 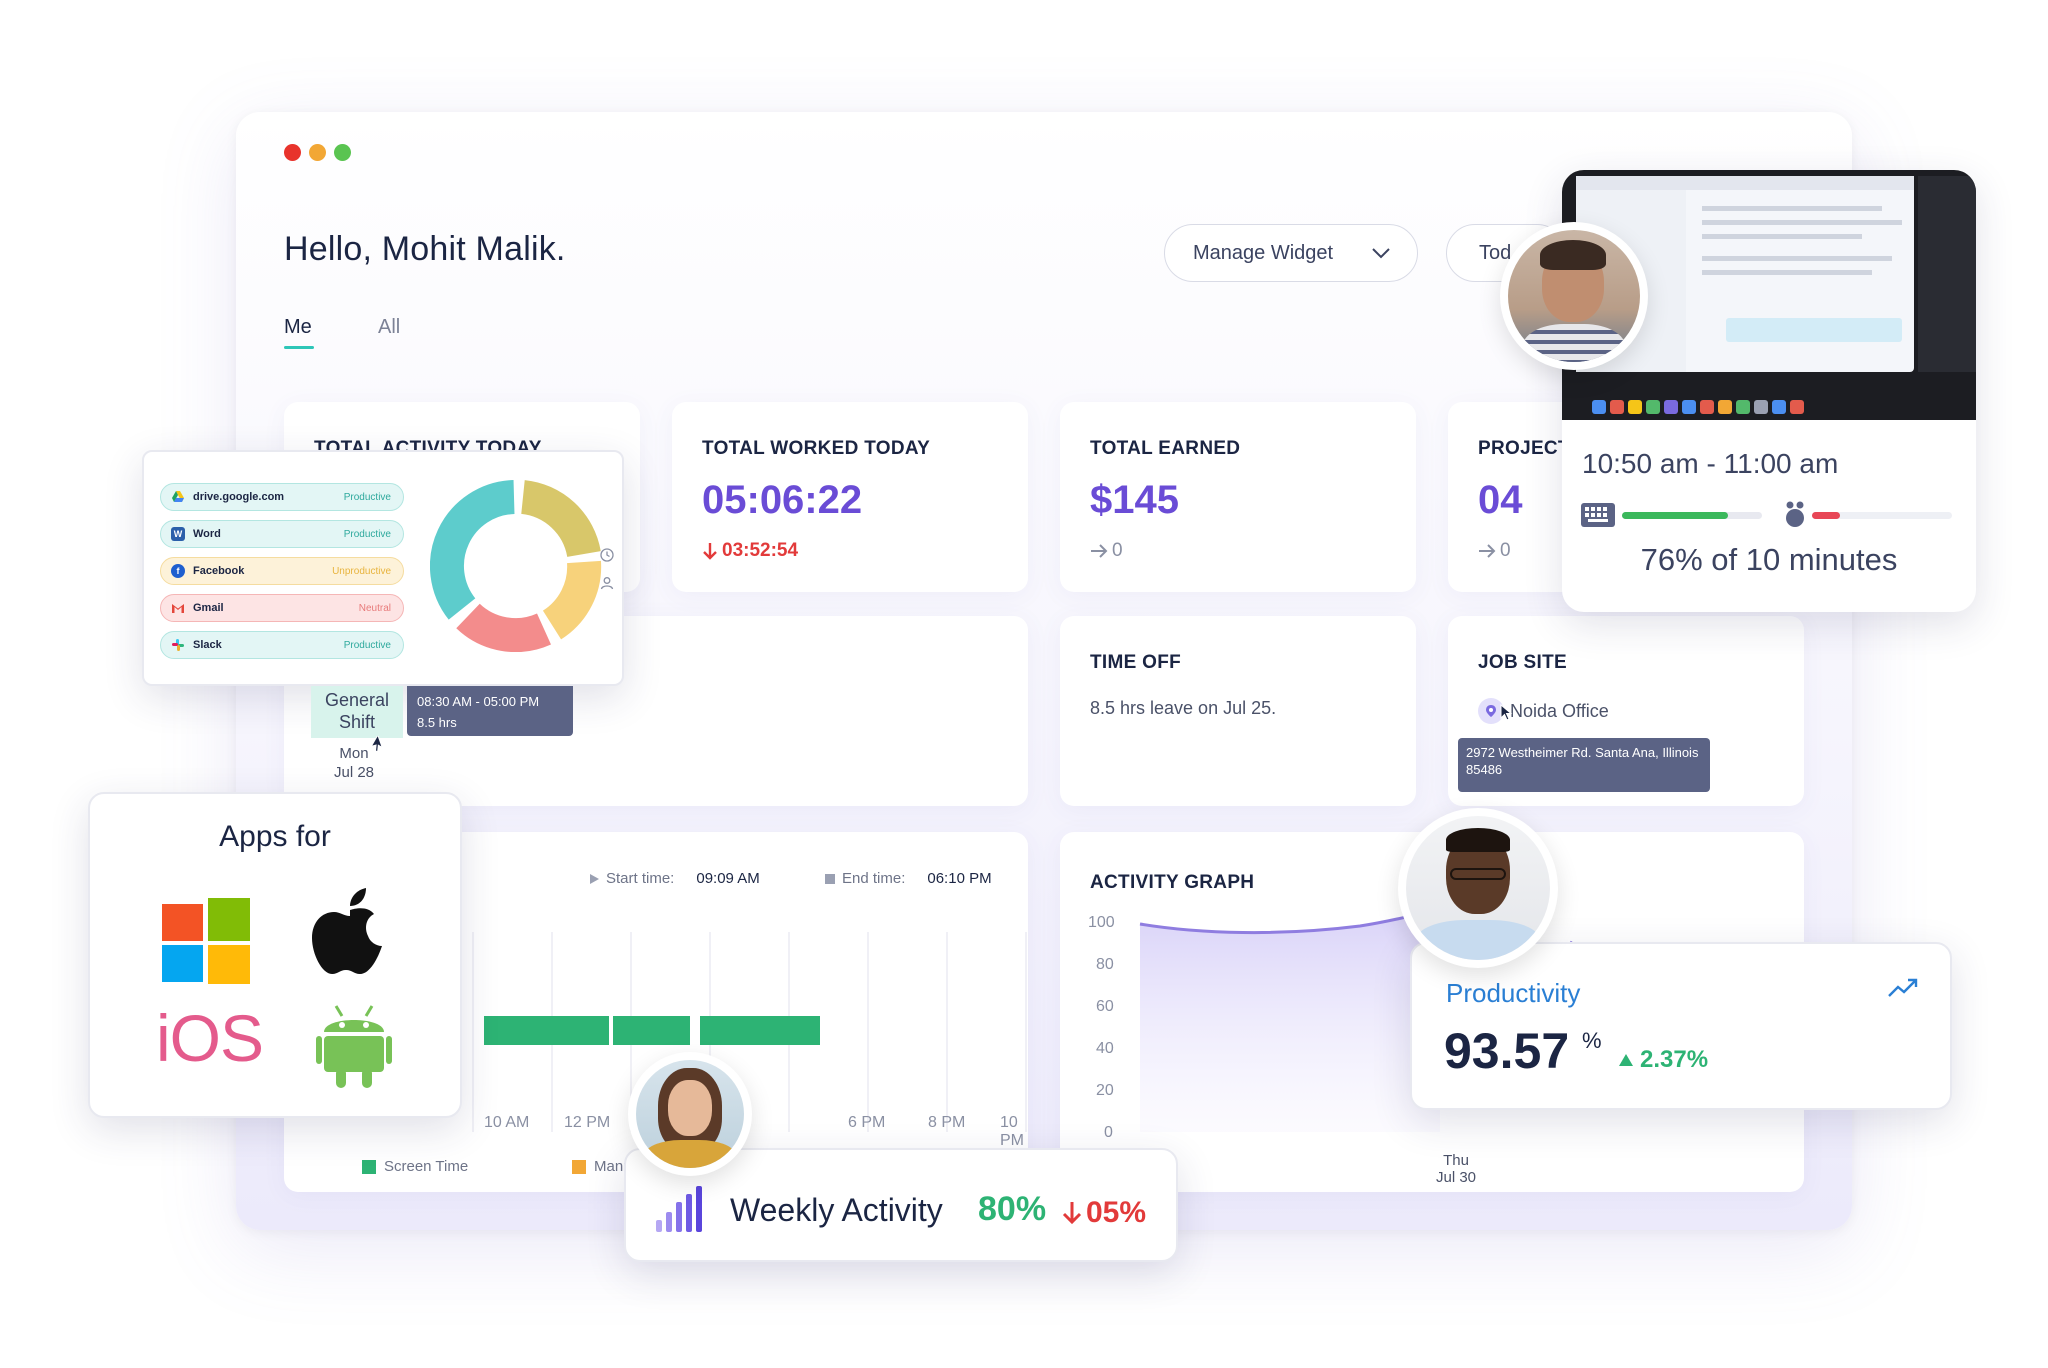 What do you see at coordinates (374, 608) in the screenshot?
I see `app-status: Neutral` at bounding box center [374, 608].